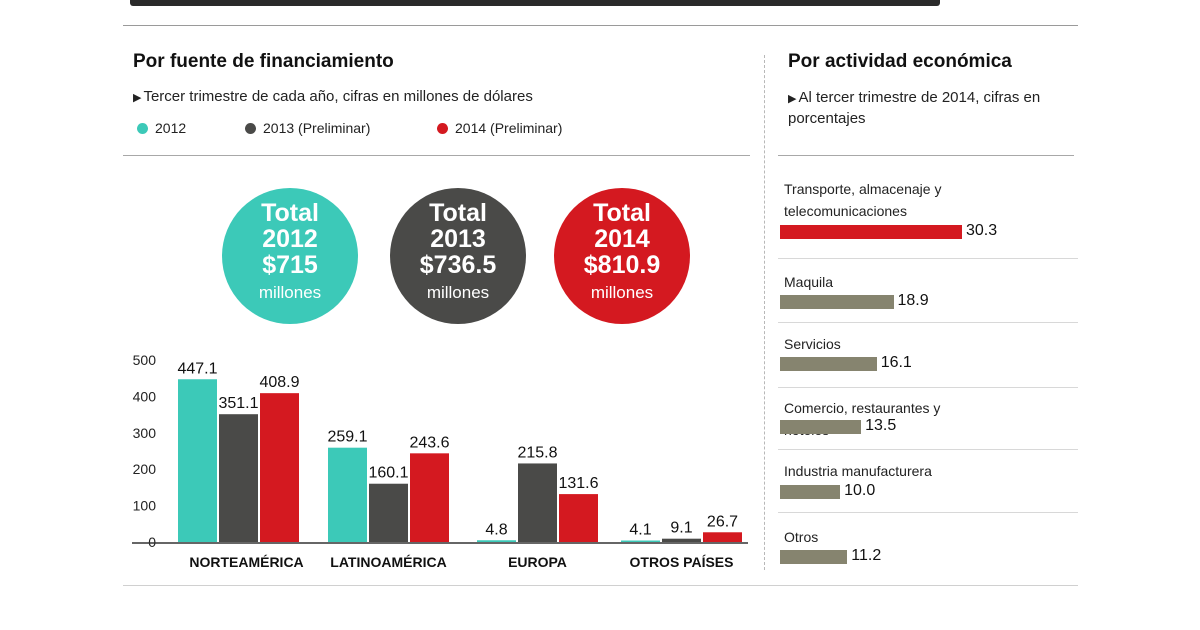  Describe the element at coordinates (578, 483) in the screenshot. I see `bar-value-label: 131.6` at that location.